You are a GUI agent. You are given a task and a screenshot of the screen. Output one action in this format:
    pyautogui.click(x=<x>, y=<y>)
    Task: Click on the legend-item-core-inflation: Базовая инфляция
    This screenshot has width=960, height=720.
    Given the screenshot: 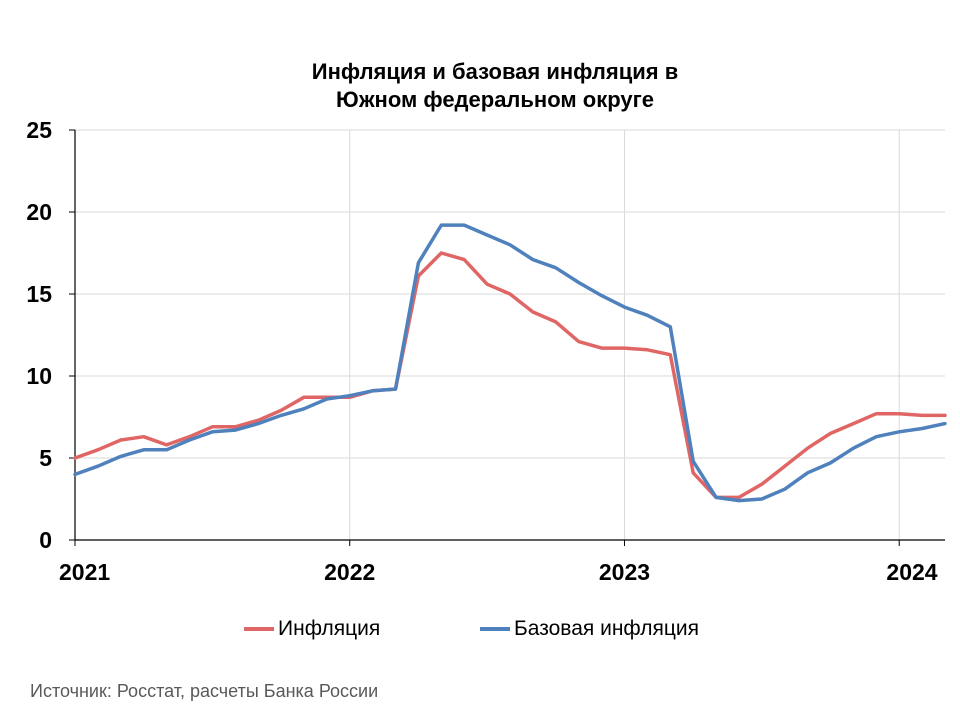 What is the action you would take?
    pyautogui.click(x=589, y=629)
    